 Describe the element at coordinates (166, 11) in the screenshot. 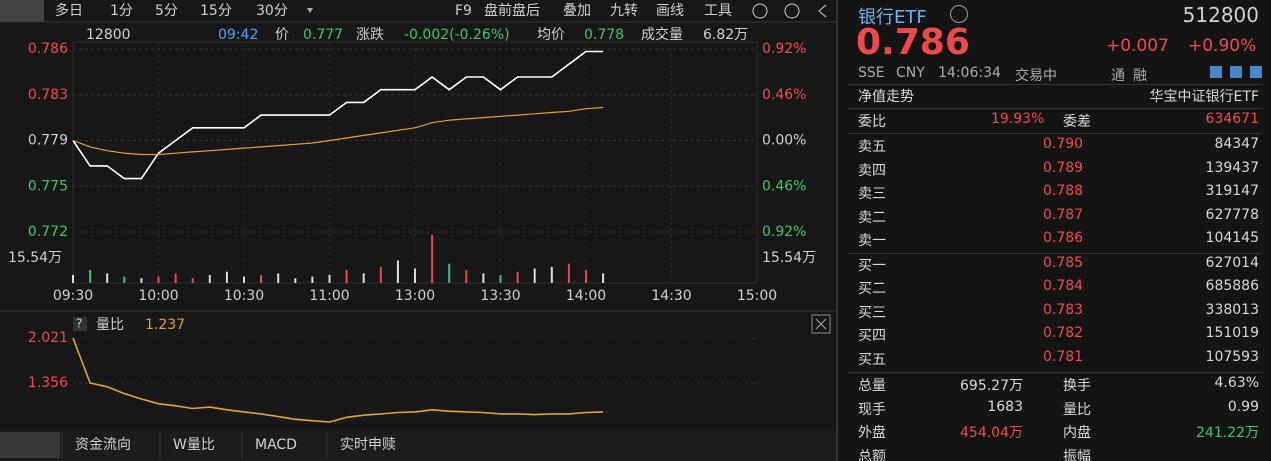

I see `period-button: 5分` at that location.